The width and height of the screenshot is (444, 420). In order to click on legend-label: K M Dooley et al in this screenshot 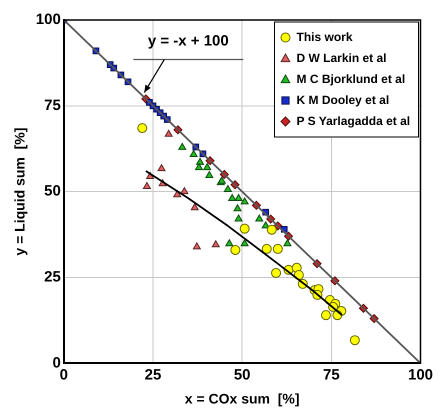, I will do `click(343, 99)`.